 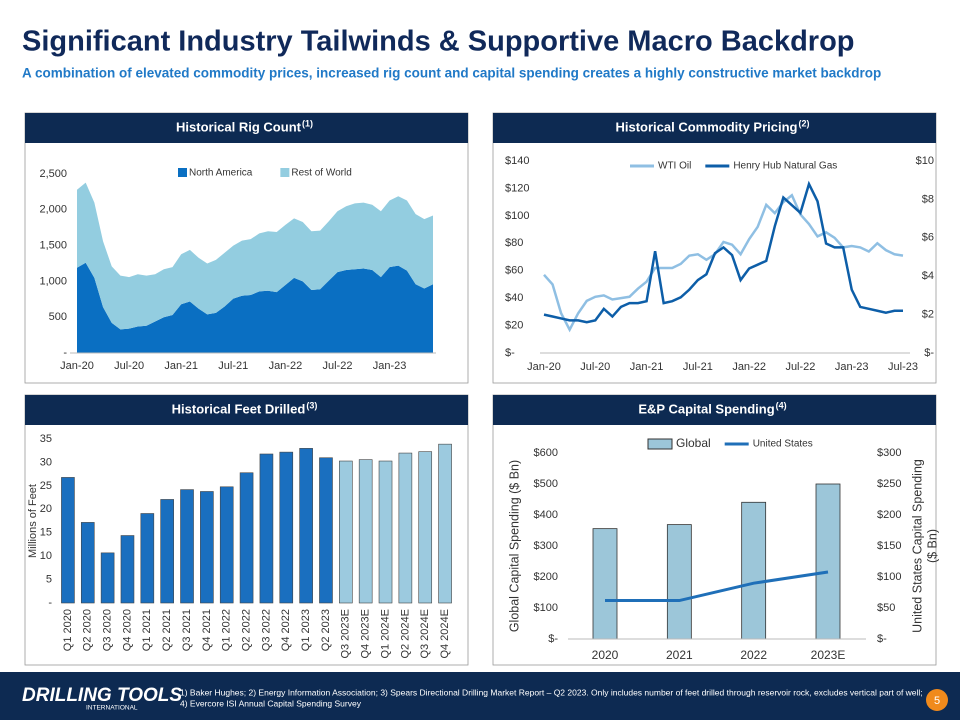 What do you see at coordinates (221, 173) in the screenshot?
I see `legend-label: North America` at bounding box center [221, 173].